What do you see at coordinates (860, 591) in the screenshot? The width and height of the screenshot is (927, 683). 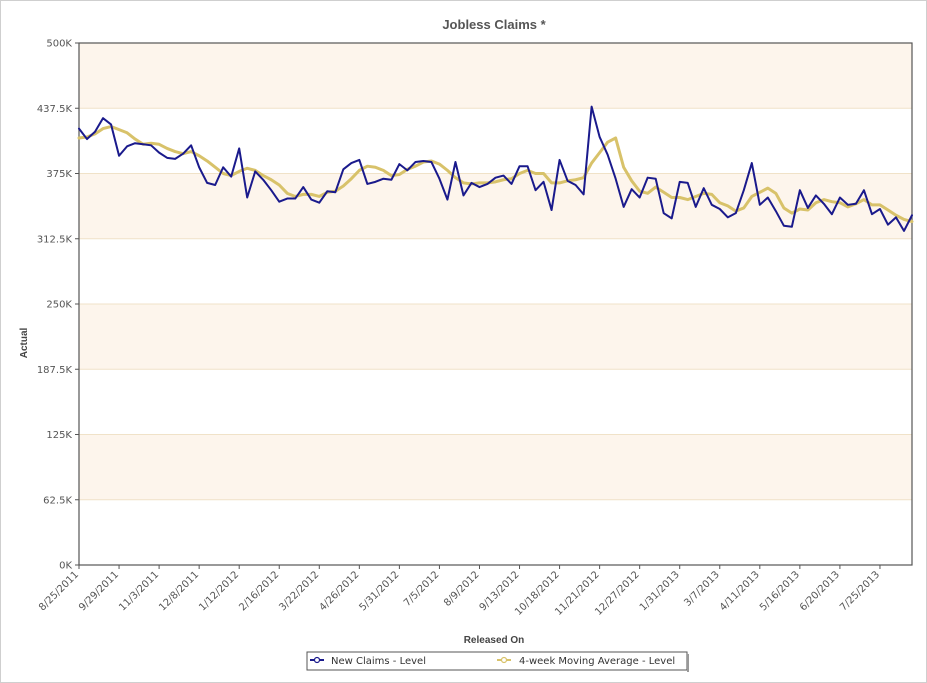 I see `x-tick-label: 7/25/2013` at bounding box center [860, 591].